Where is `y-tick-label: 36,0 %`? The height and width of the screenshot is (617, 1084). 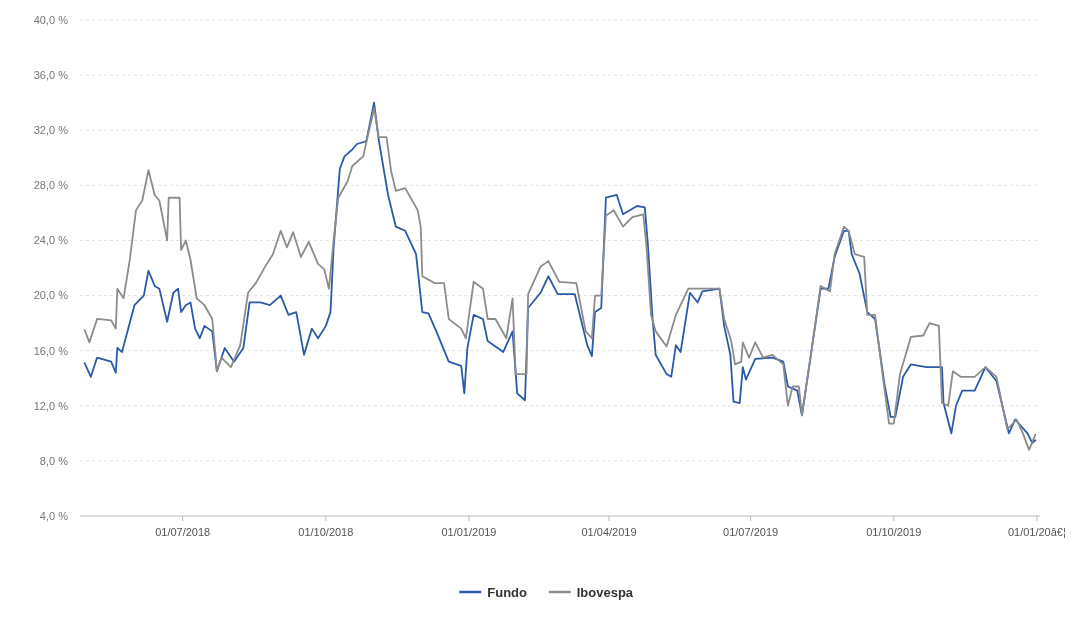
y-tick-label: 36,0 % is located at coordinates (51, 74).